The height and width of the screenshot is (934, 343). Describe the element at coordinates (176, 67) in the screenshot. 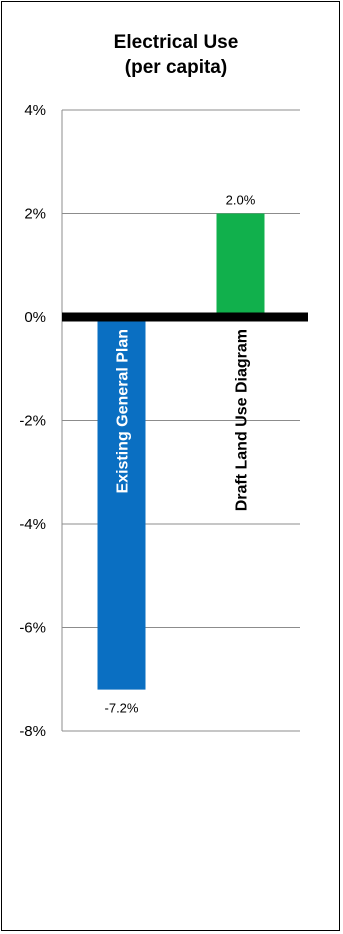

I see `chart-subtitle: (per capita)` at that location.